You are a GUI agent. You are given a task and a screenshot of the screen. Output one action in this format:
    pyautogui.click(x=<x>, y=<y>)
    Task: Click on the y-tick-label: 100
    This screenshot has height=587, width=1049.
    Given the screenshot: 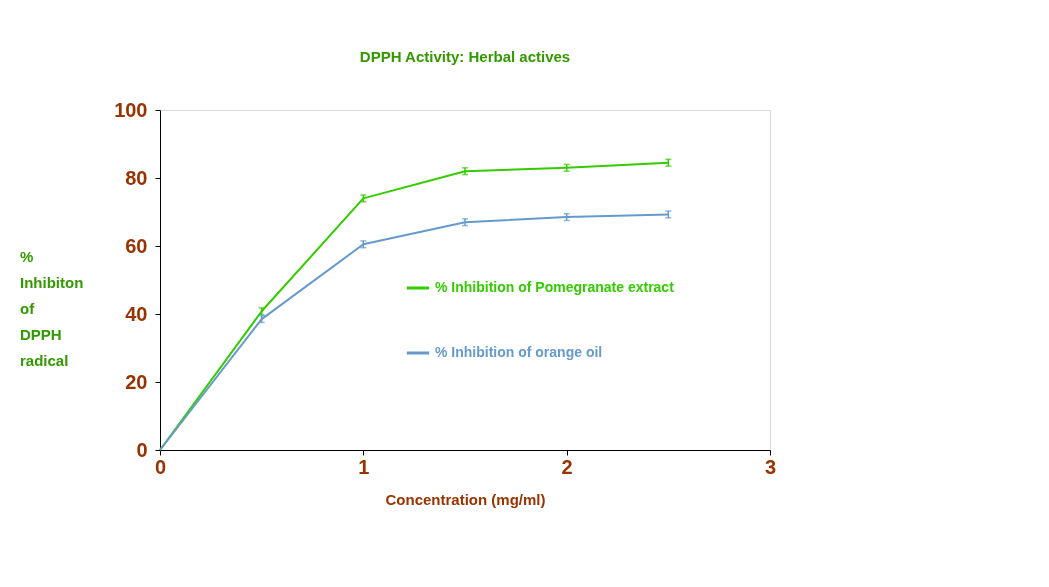 What is the action you would take?
    pyautogui.click(x=131, y=109)
    